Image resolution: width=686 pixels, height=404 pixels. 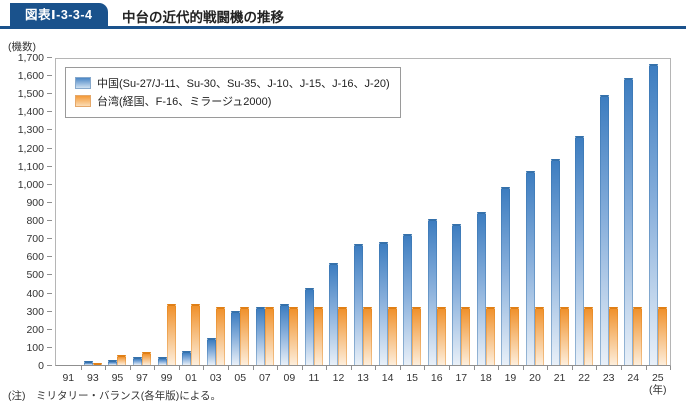 What do you see at coordinates (41, 366) in the screenshot?
I see `y-tick-label-0: 0` at bounding box center [41, 366].